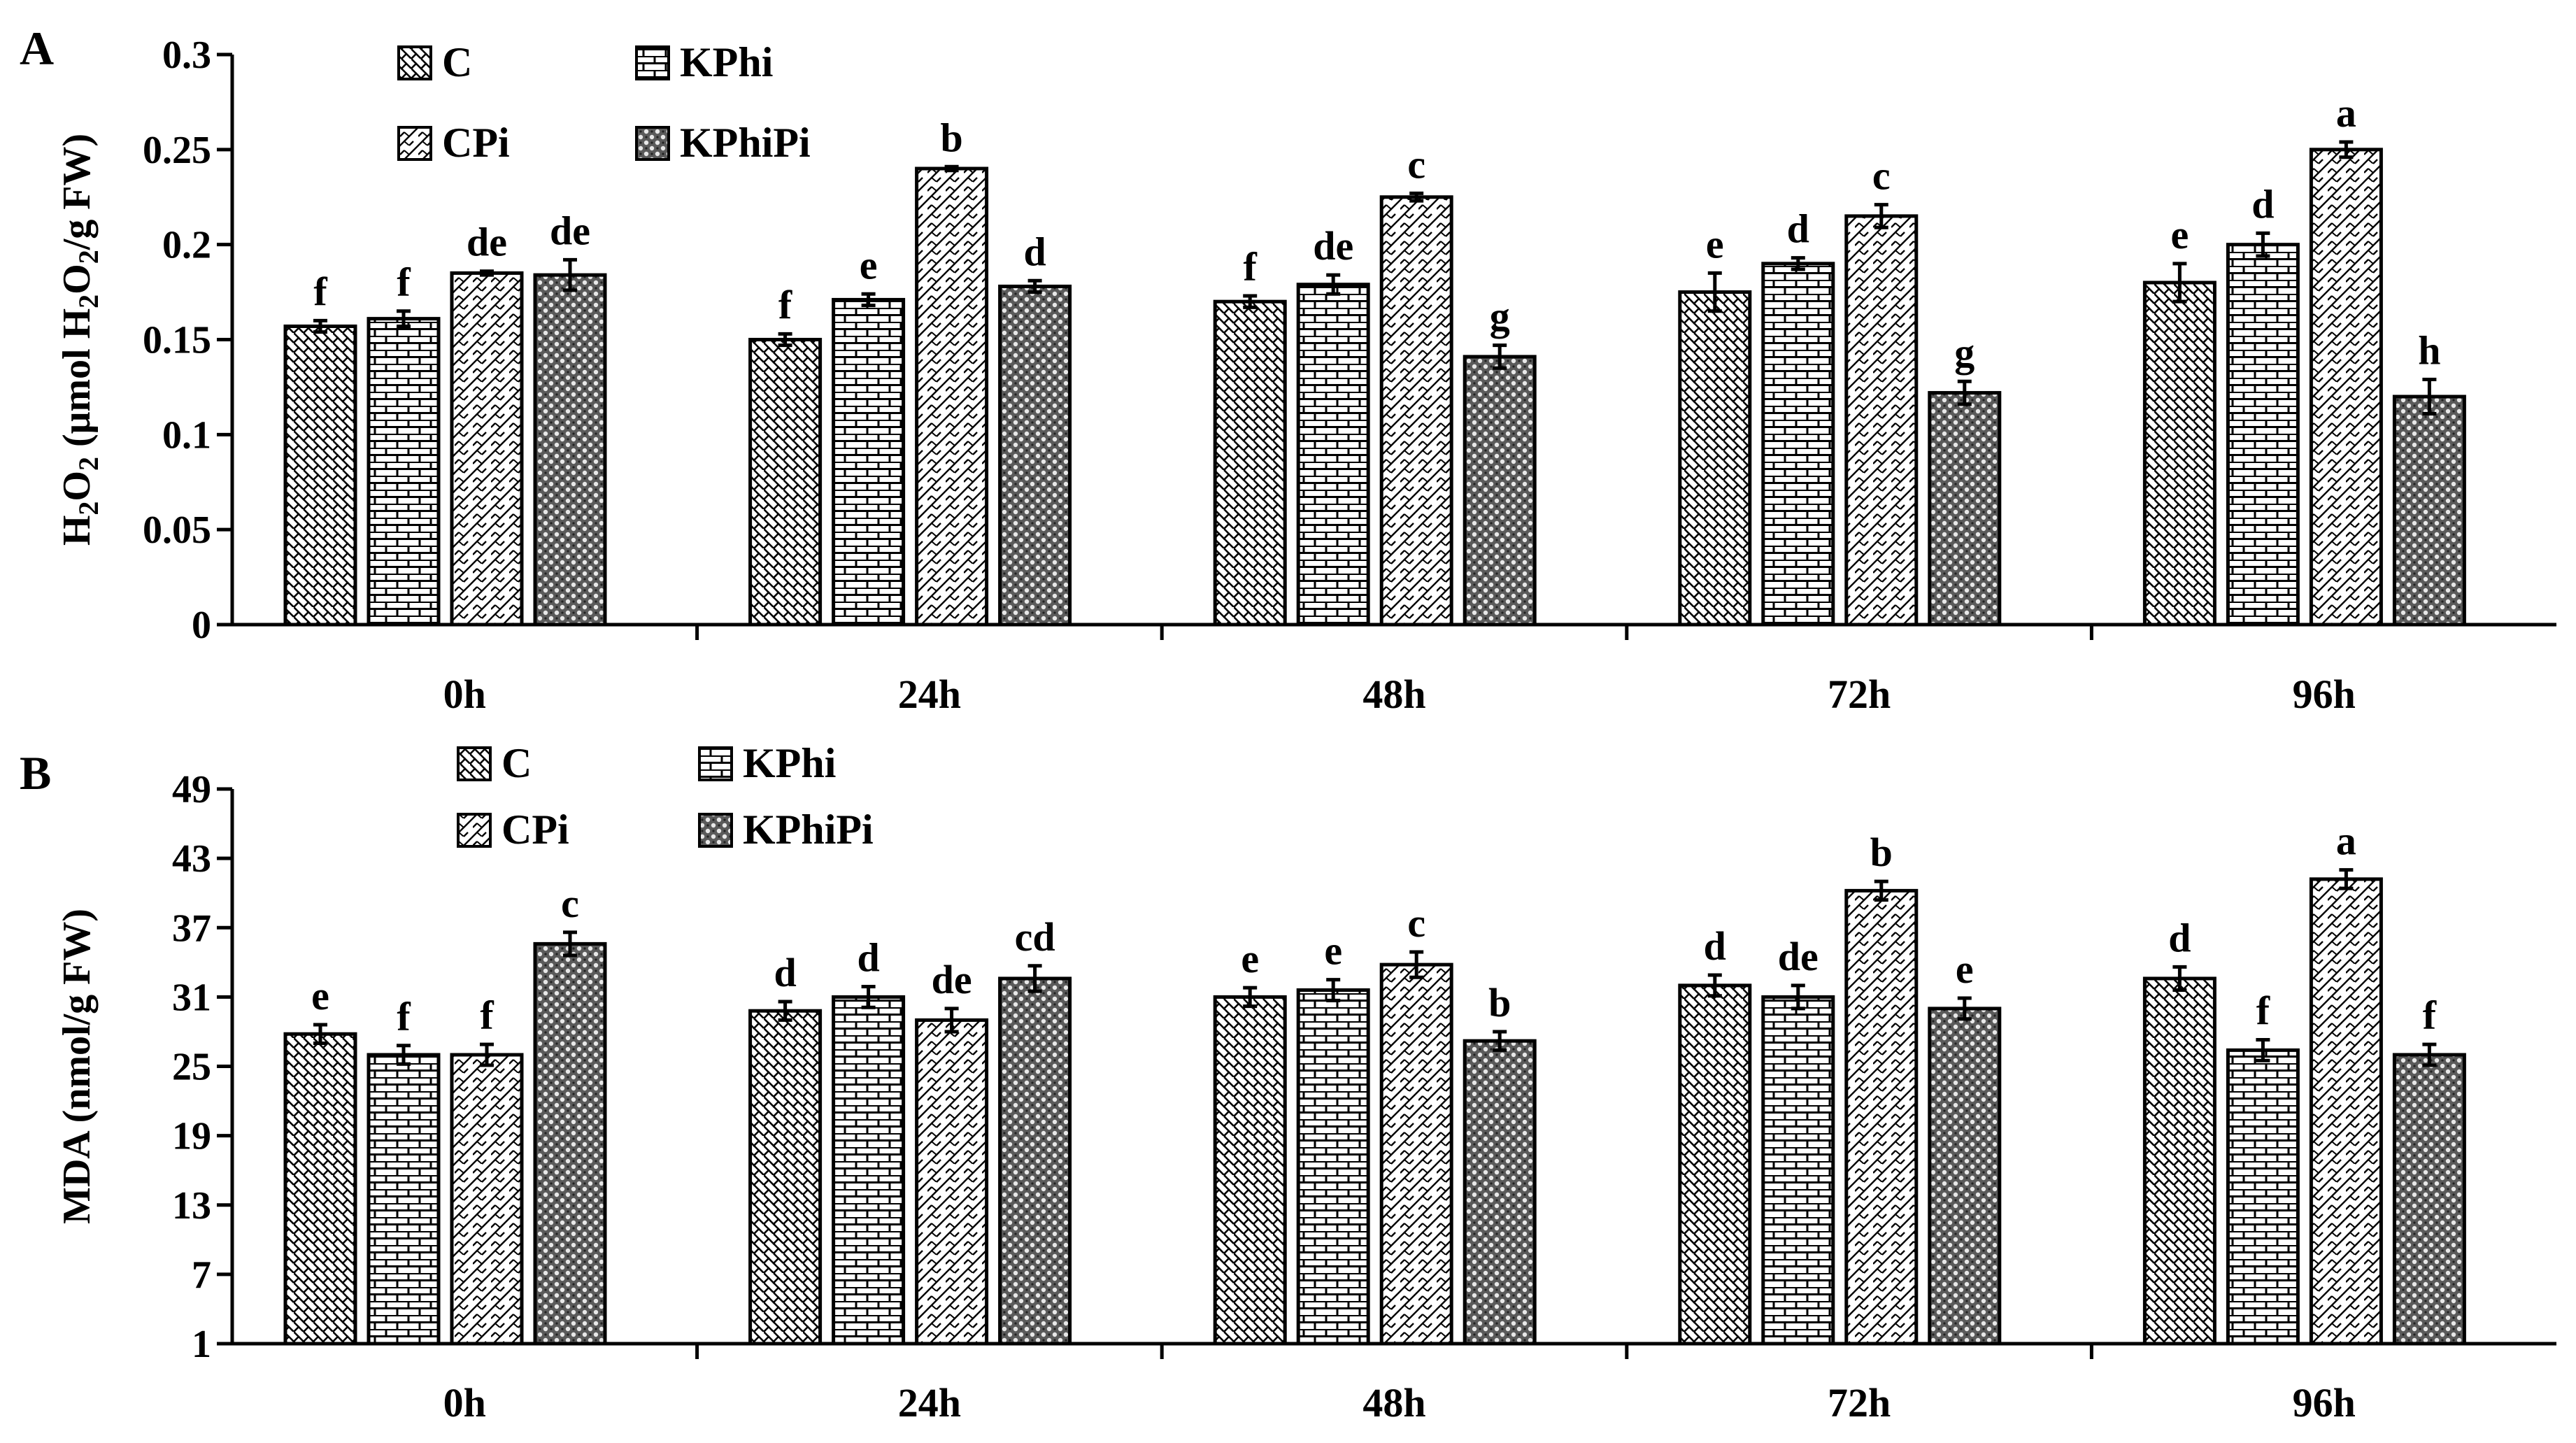  What do you see at coordinates (476, 143) in the screenshot?
I see `legend-label: CPi` at bounding box center [476, 143].